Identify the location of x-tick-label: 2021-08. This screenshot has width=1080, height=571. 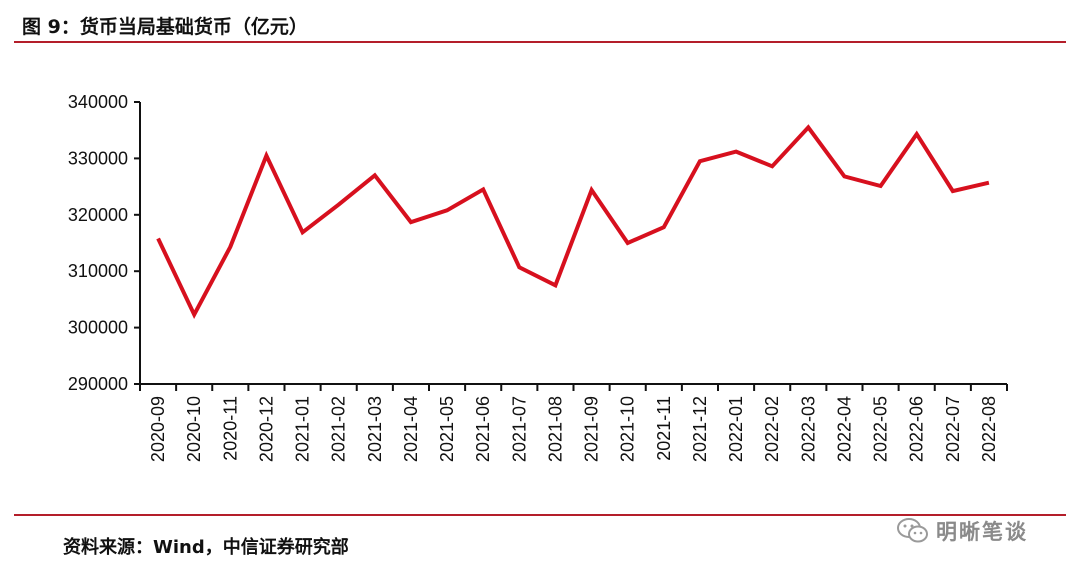
(555, 429).